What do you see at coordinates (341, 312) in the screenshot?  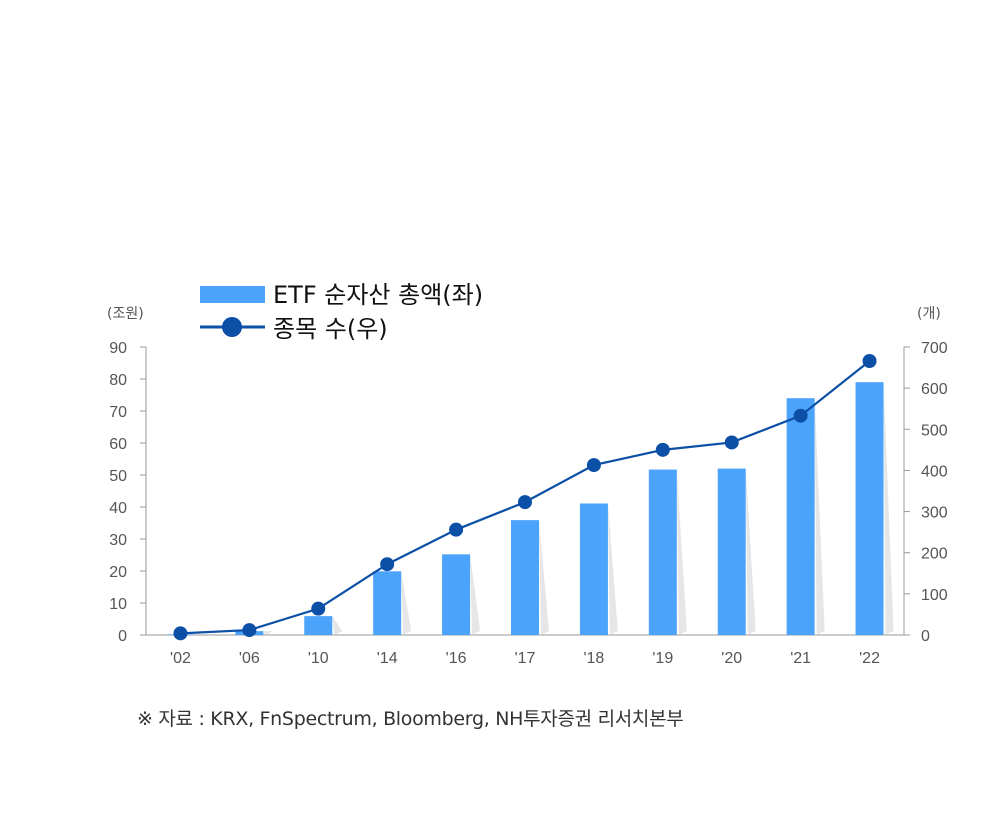 I see `legend: ETF 순자산 총액(좌) 종목 수(우)` at bounding box center [341, 312].